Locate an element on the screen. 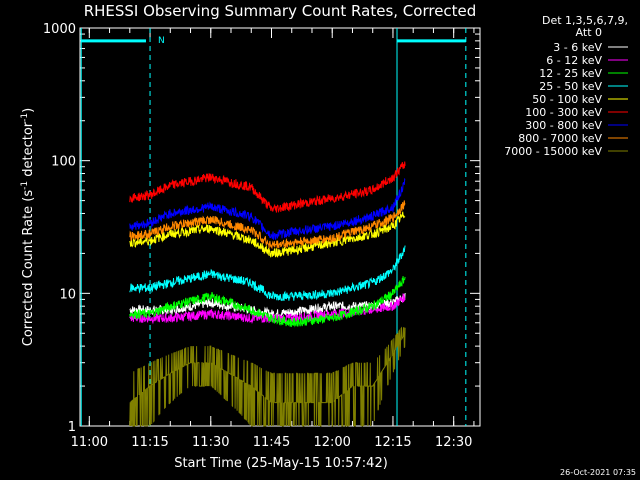  y-axis-label-sup1: -1 is located at coordinates (25, 185).